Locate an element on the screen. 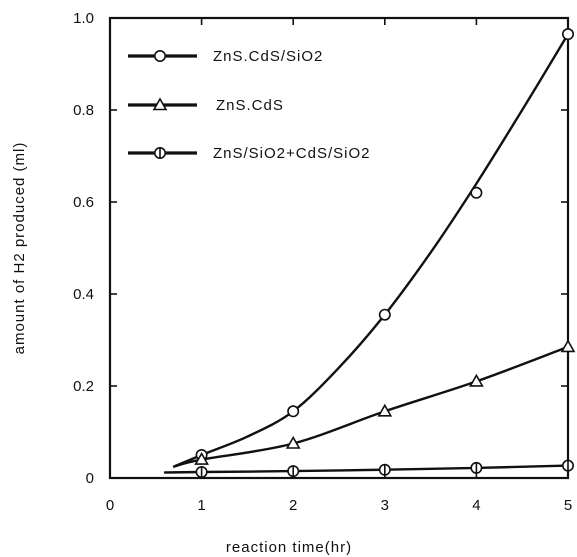  y-tick-label: 0 is located at coordinates (90, 478).